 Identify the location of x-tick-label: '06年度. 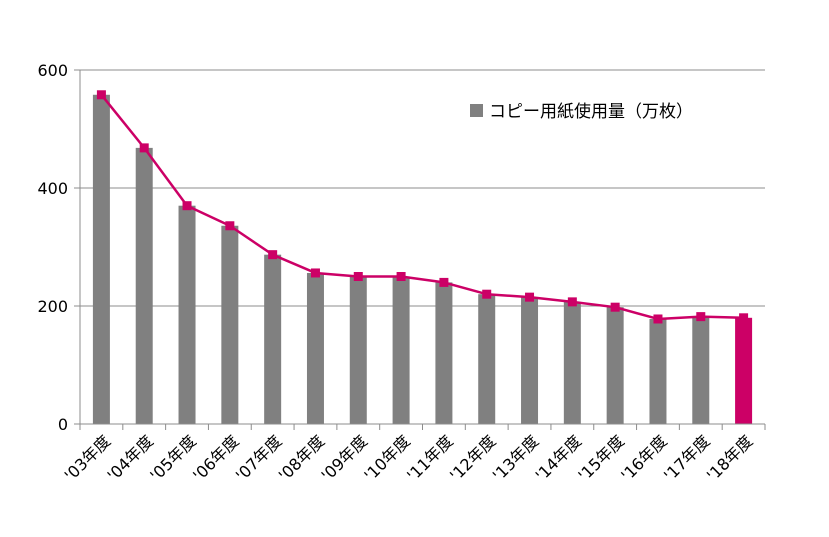
(216, 458).